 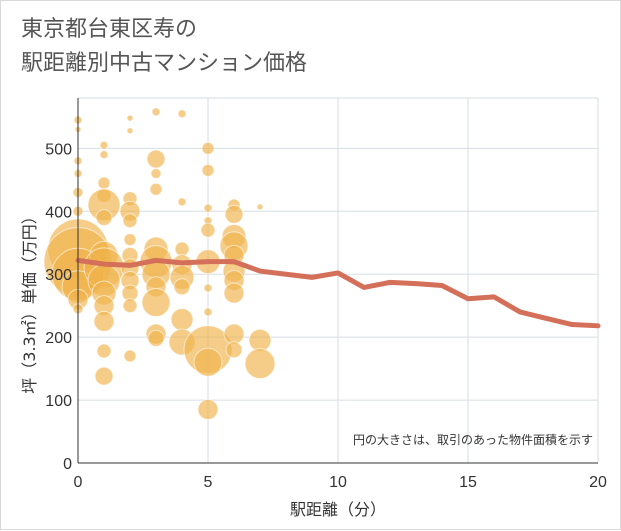 I want to click on x-tick-label: 10, so click(x=338, y=482).